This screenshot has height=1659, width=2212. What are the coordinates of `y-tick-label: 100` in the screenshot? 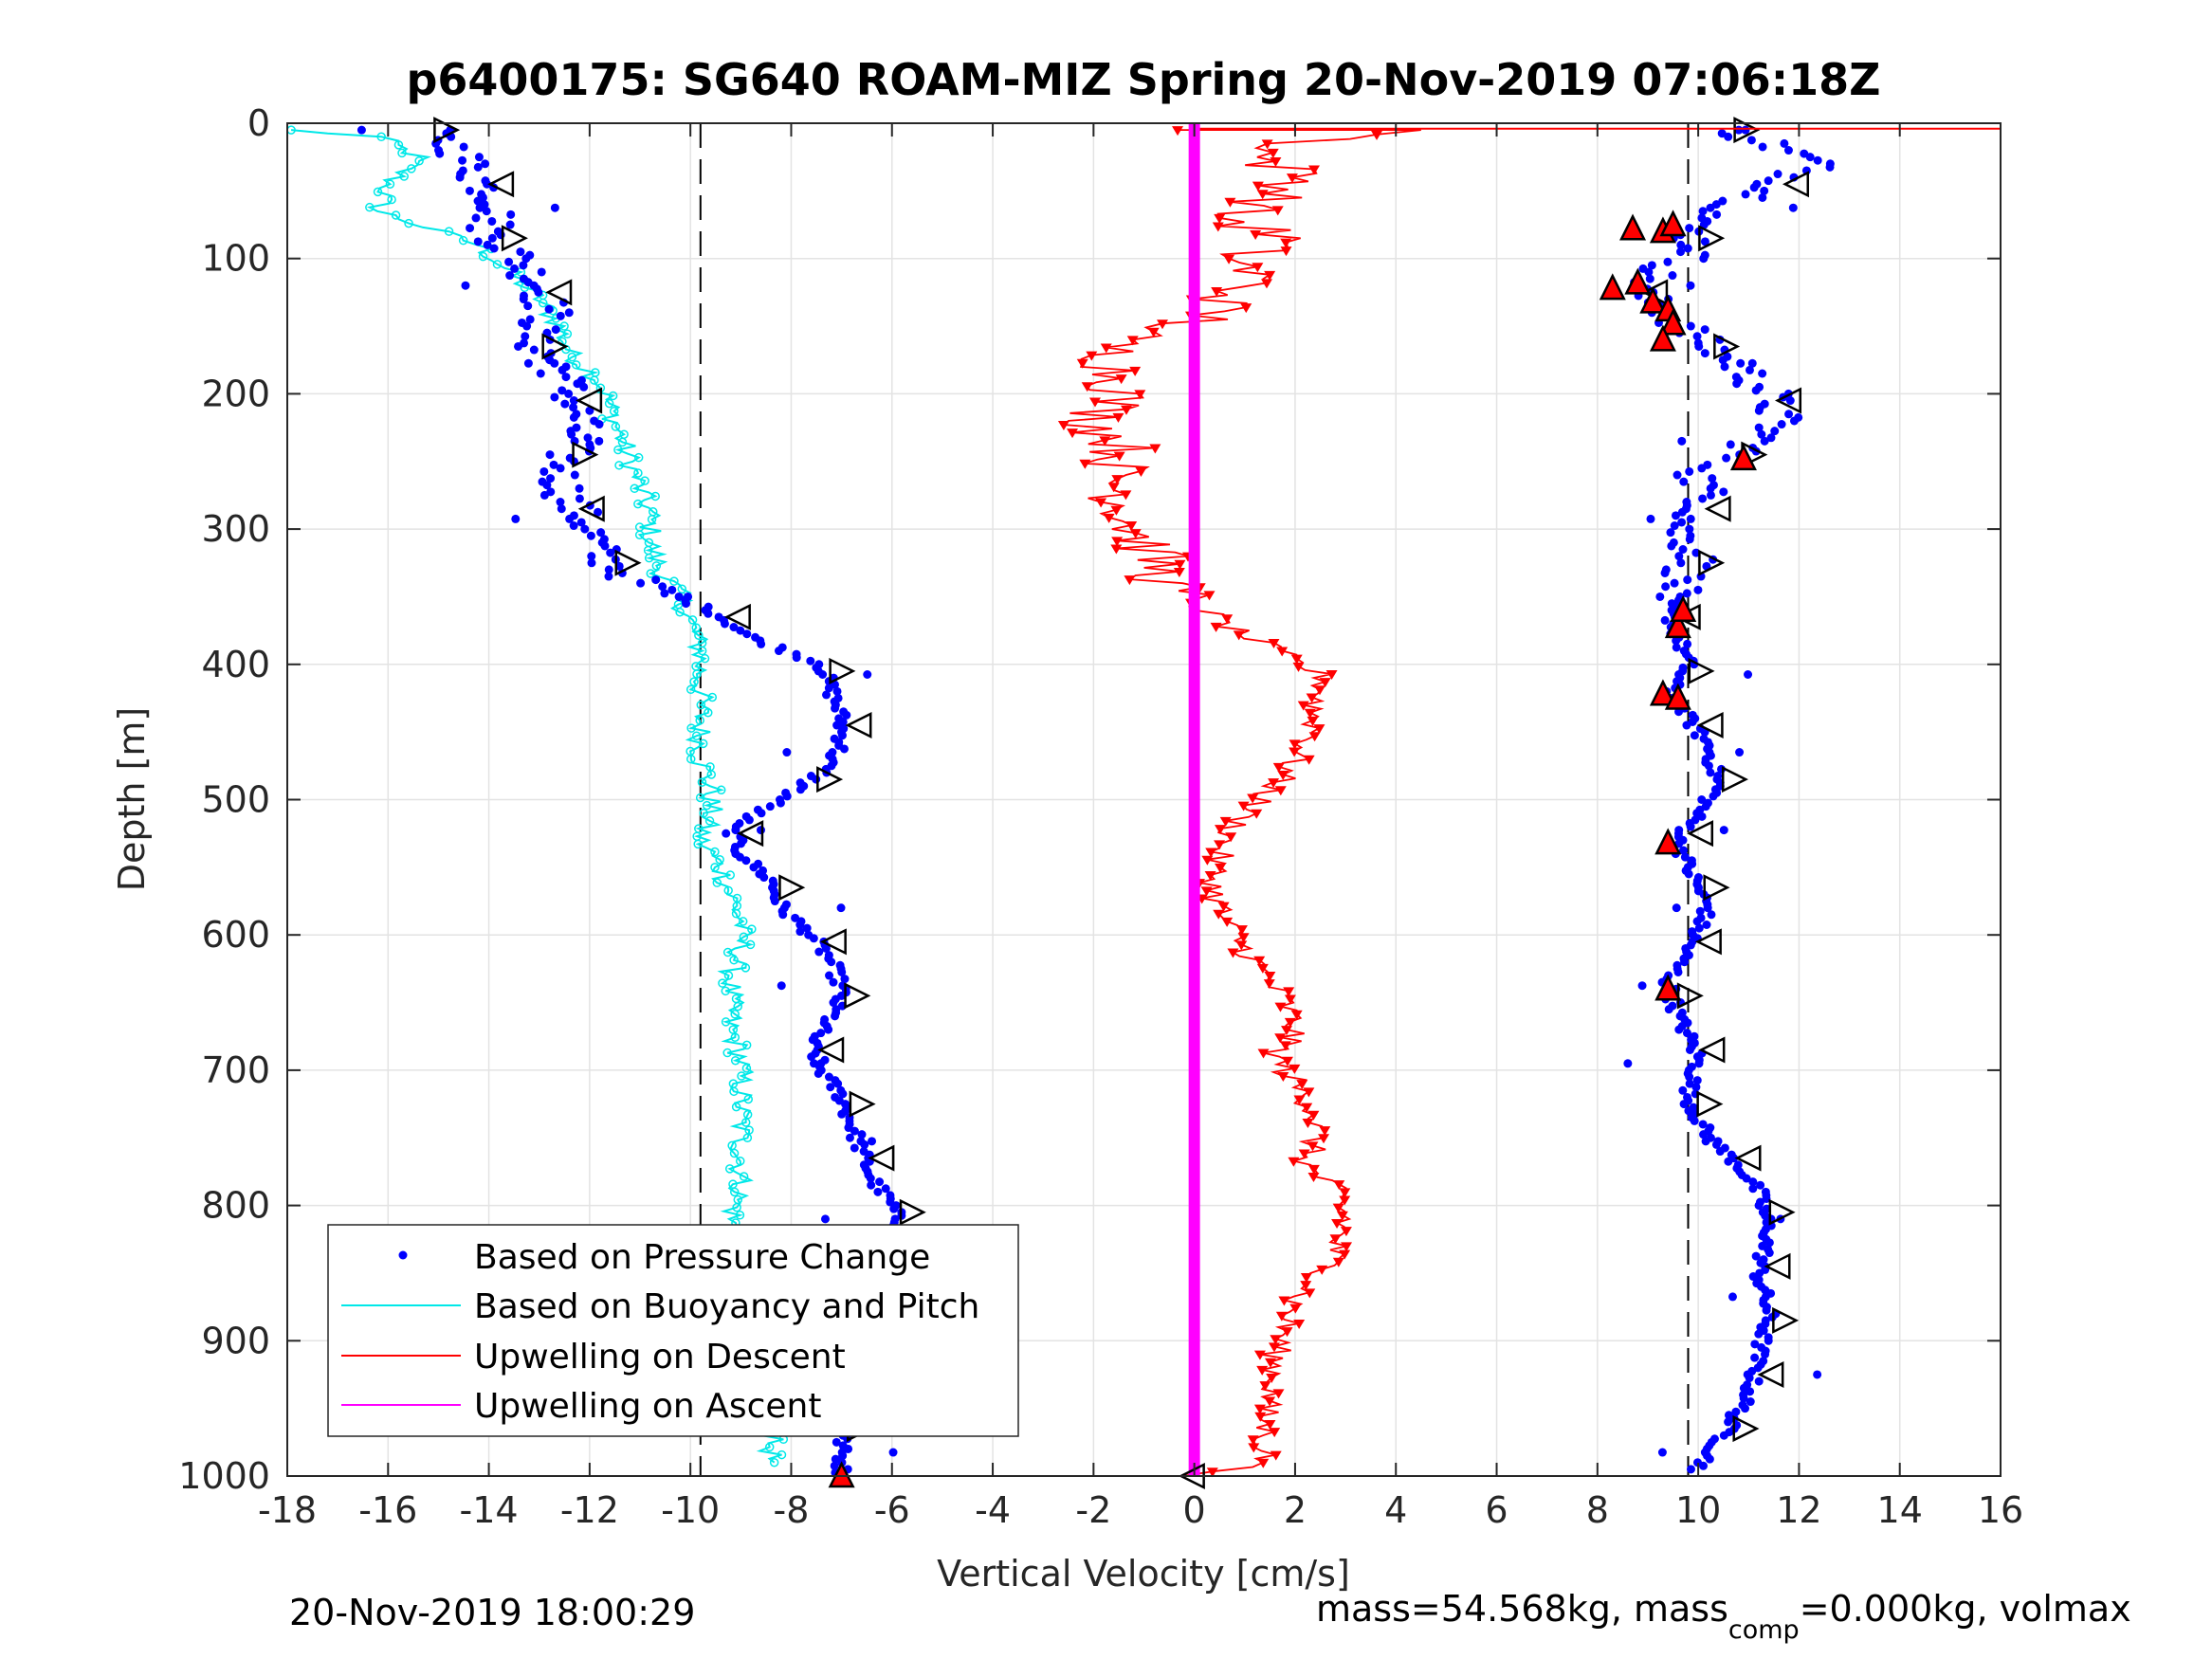 It's located at (235, 259).